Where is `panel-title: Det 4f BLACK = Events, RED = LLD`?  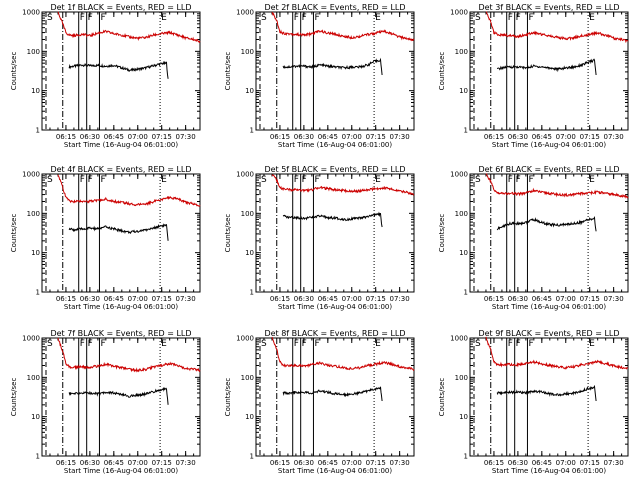 panel-title: Det 4f BLACK = Events, RED = LLD is located at coordinates (120, 169).